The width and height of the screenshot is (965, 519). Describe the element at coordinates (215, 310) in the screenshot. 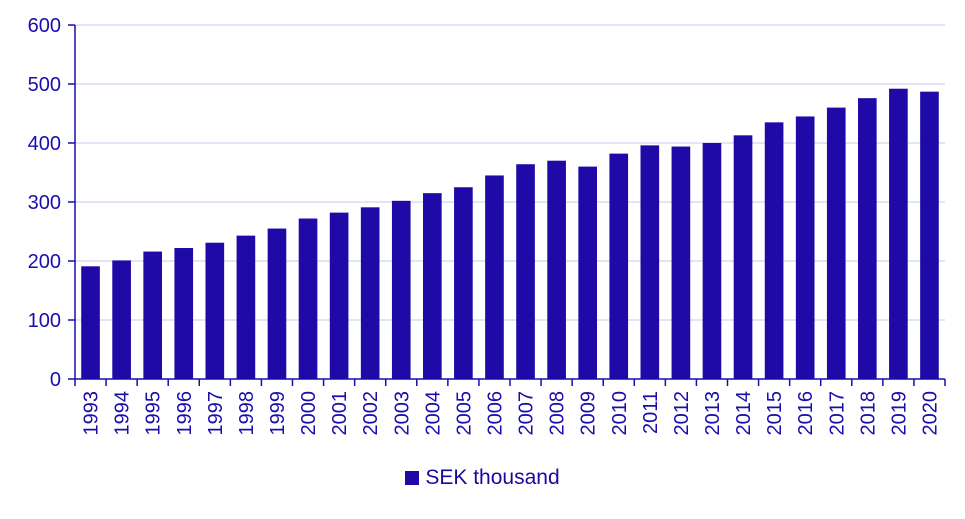

I see `bar-1997` at that location.